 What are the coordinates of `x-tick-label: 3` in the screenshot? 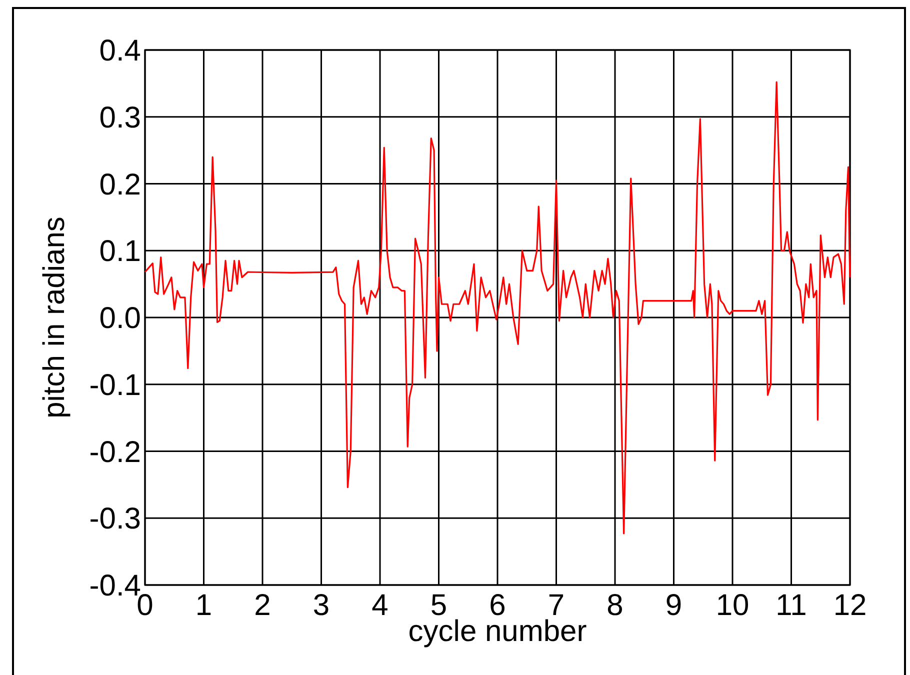 It's located at (321, 605).